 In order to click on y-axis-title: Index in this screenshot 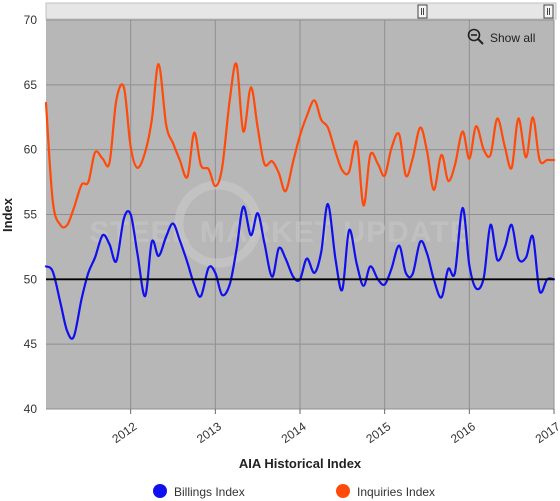, I will do `click(7, 214)`.